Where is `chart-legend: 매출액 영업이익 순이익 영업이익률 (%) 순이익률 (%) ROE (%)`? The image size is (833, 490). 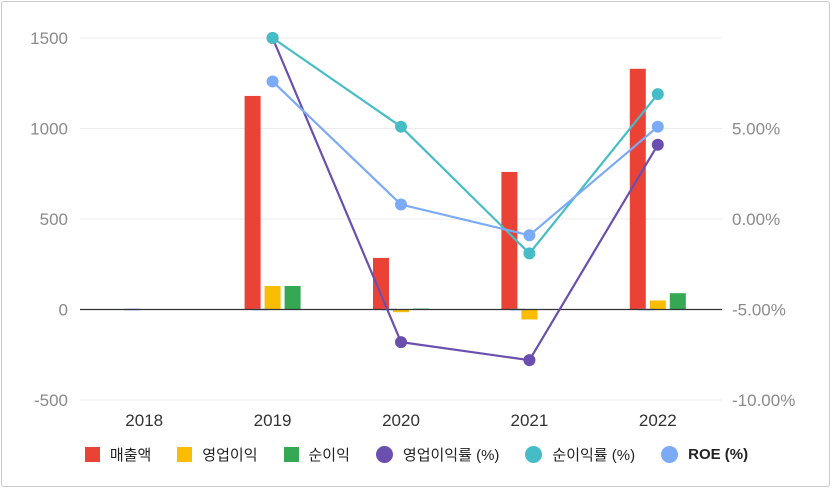
chart-legend: 매출액 영업이익 순이익 영업이익률 (%) 순이익률 (%) ROE (%) is located at coordinates (416, 454).